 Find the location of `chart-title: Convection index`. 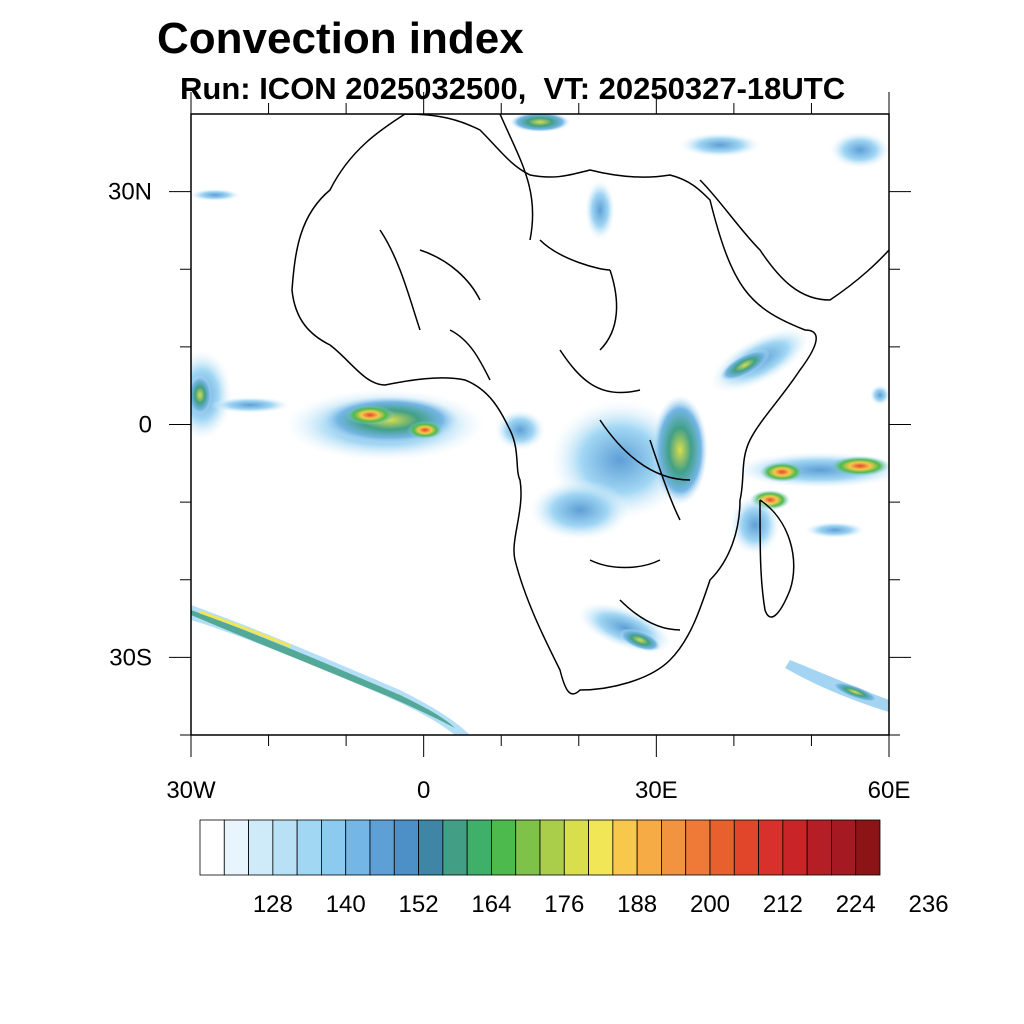

chart-title: Convection index is located at coordinates (340, 38).